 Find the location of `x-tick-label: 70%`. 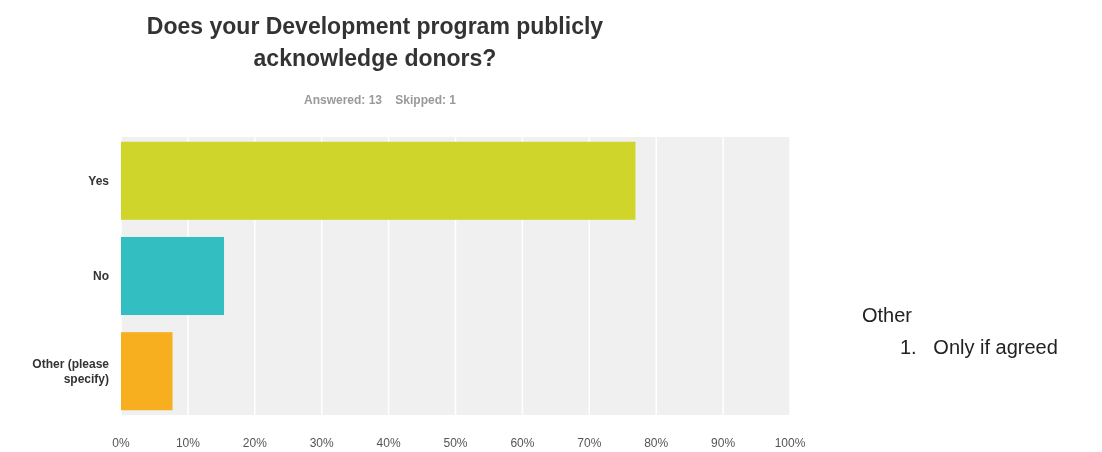

x-tick-label: 70% is located at coordinates (589, 443).